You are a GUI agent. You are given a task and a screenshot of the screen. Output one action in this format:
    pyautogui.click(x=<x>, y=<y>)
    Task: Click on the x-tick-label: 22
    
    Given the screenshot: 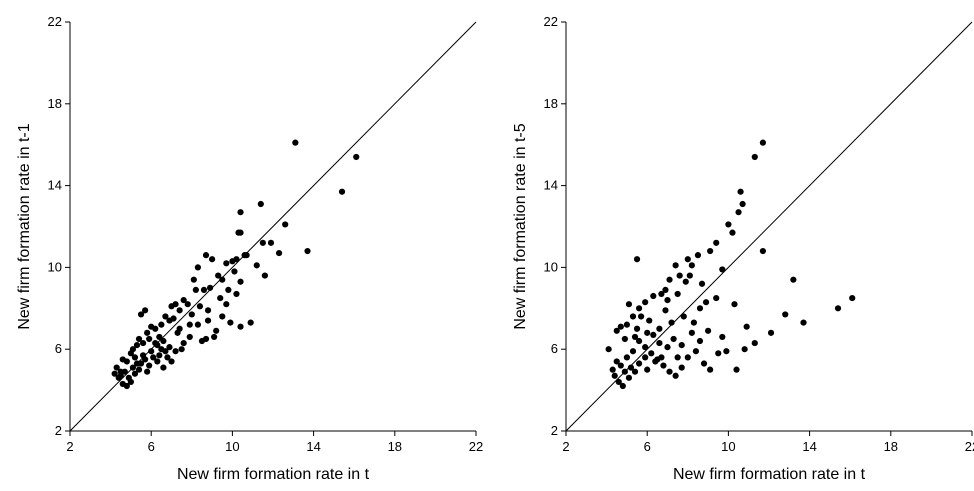 What is the action you would take?
    pyautogui.click(x=969, y=446)
    